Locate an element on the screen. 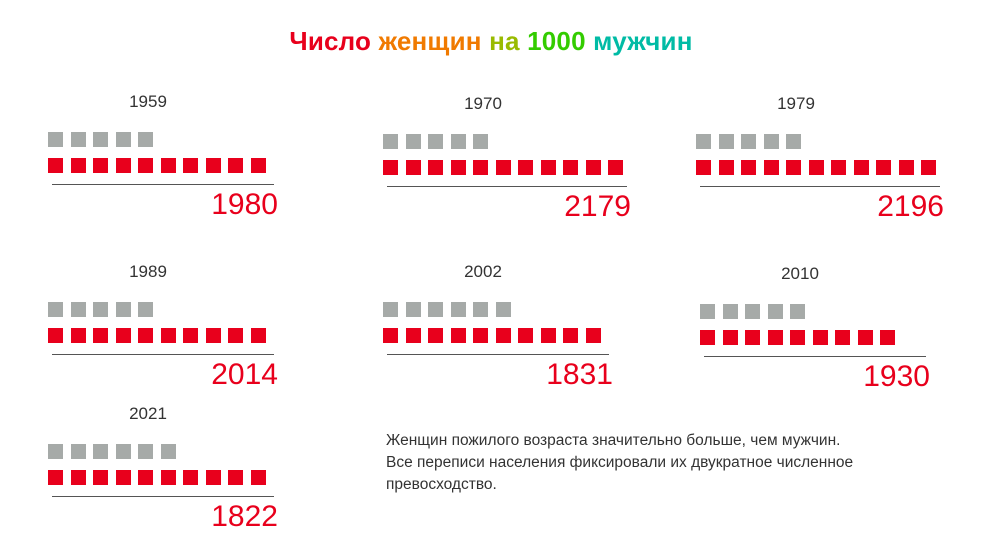 The image size is (982, 548). panel-1989: 1989 2014 is located at coordinates (178, 332).